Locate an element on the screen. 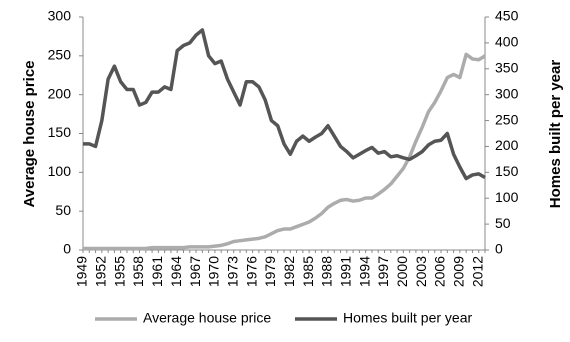 This screenshot has height=342, width=570. x-tick-label: 1973 is located at coordinates (232, 271).